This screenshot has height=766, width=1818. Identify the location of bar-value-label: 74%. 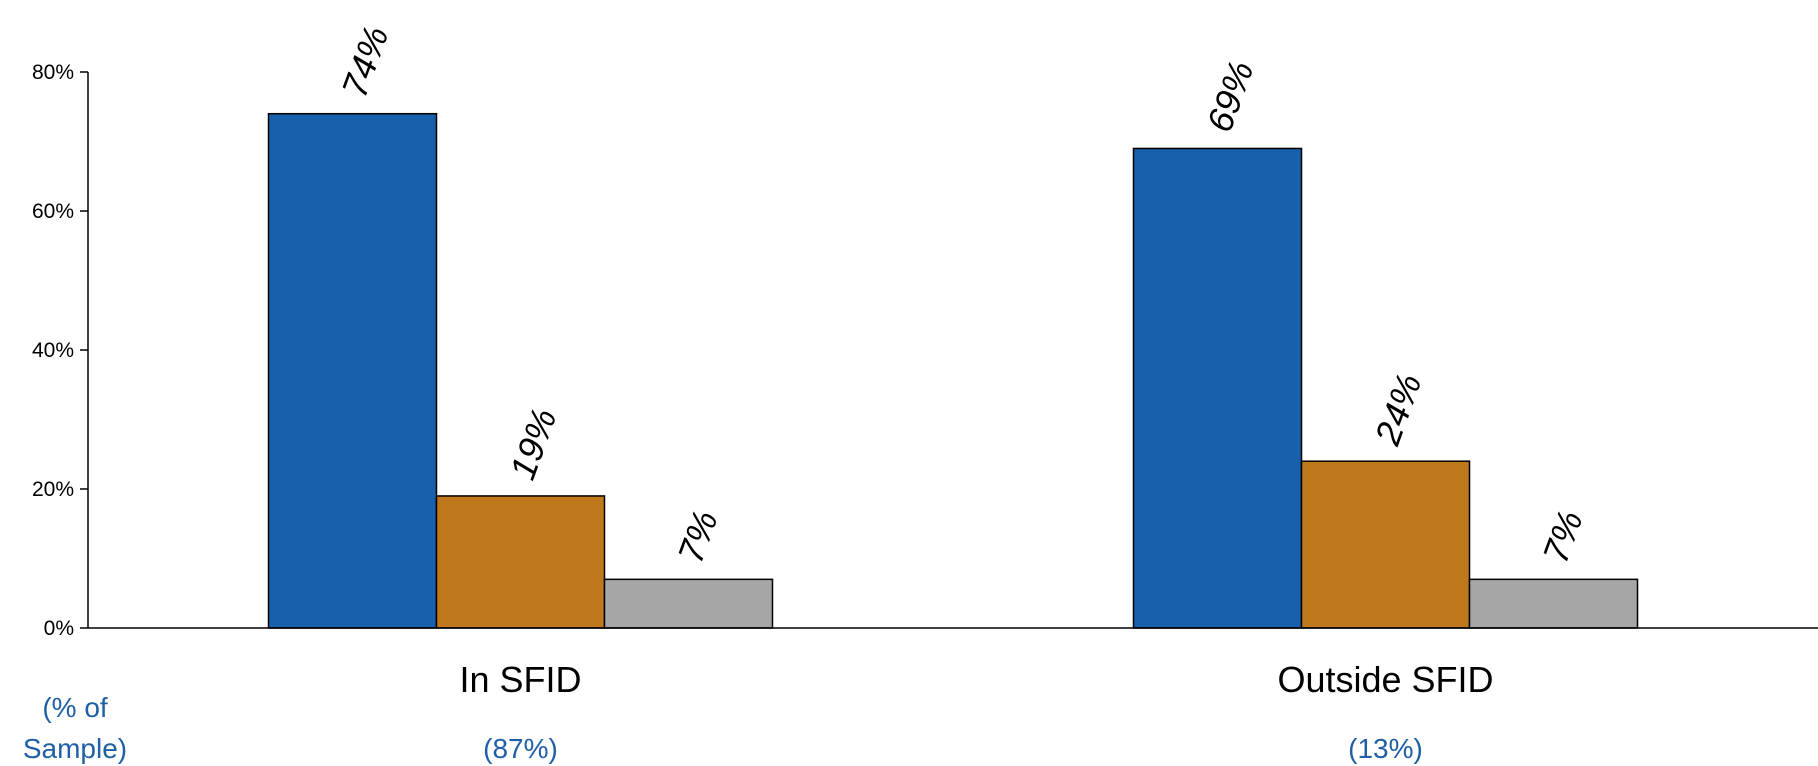
(364, 62).